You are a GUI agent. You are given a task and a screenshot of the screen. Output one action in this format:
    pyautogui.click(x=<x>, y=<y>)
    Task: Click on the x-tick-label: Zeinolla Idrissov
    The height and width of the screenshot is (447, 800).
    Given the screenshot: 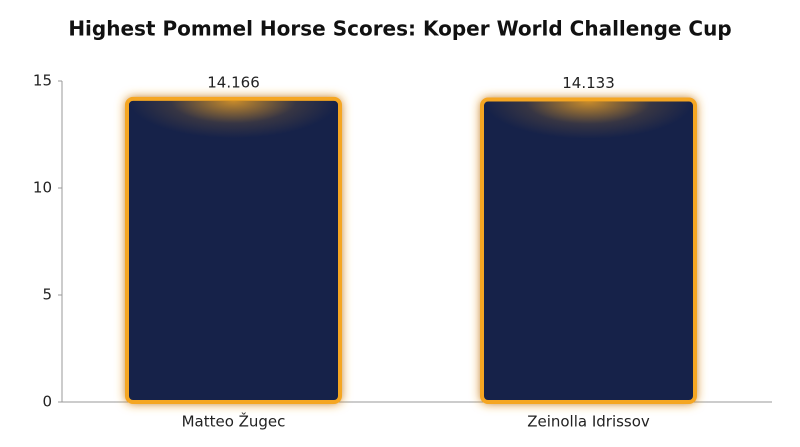 What is the action you would take?
    pyautogui.click(x=588, y=422)
    